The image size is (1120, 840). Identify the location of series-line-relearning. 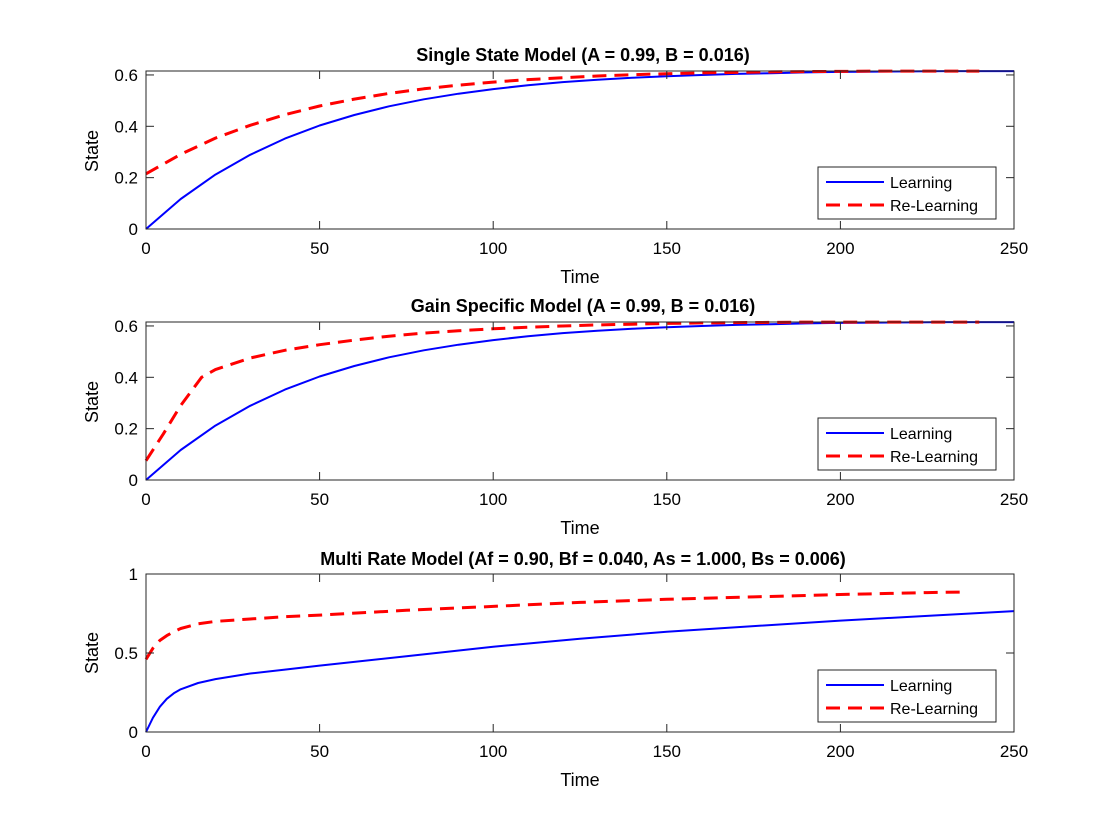
(555, 625).